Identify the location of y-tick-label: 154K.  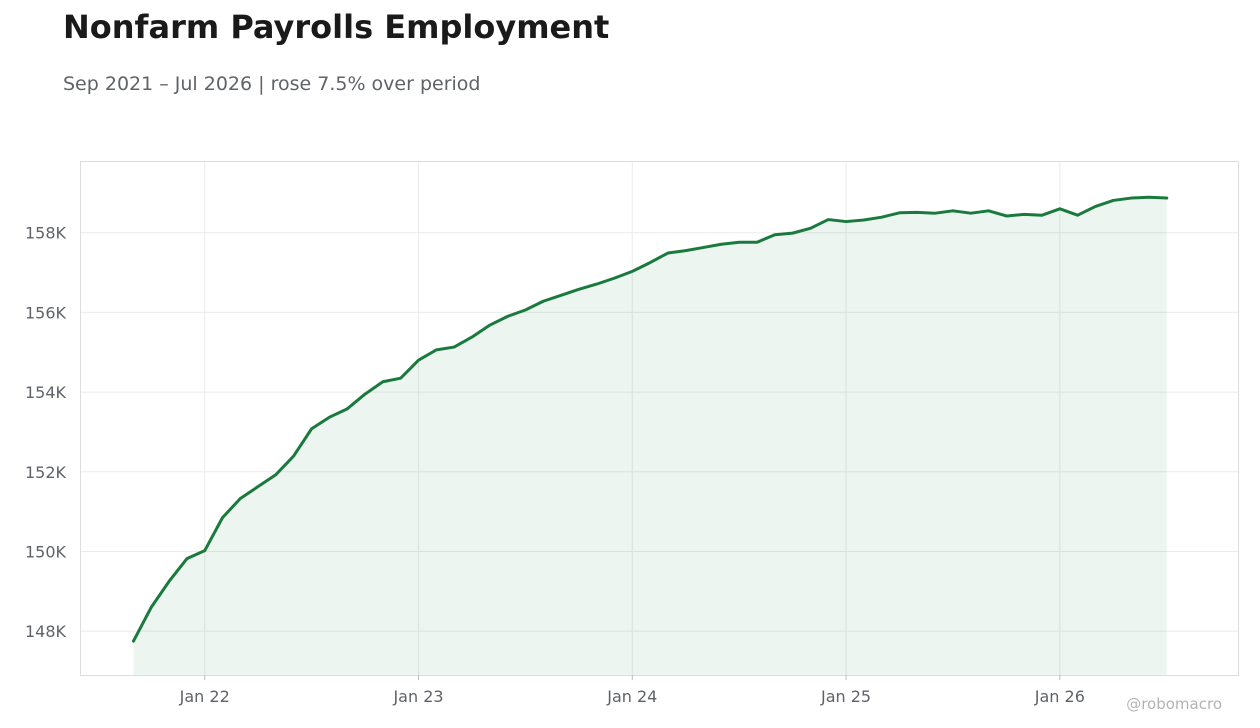
(46, 392).